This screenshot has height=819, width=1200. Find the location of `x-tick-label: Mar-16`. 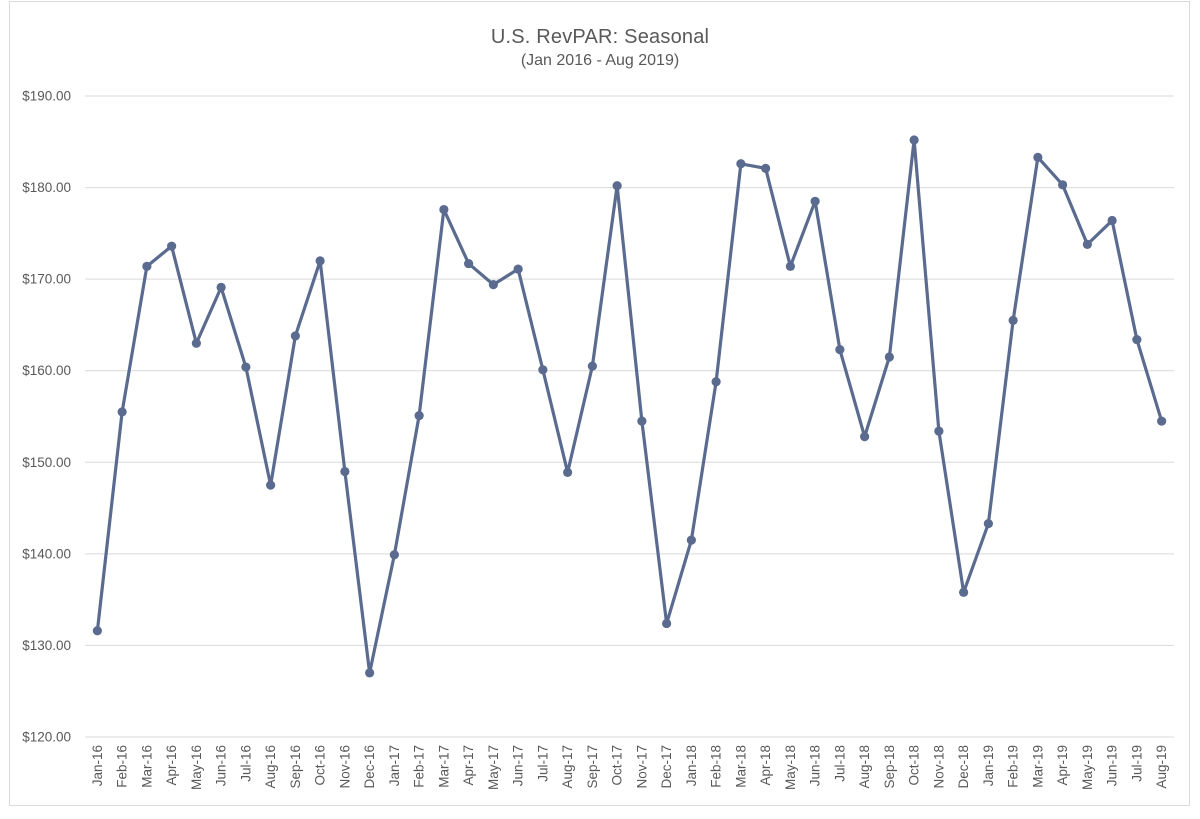

x-tick-label: Mar-16 is located at coordinates (146, 766).